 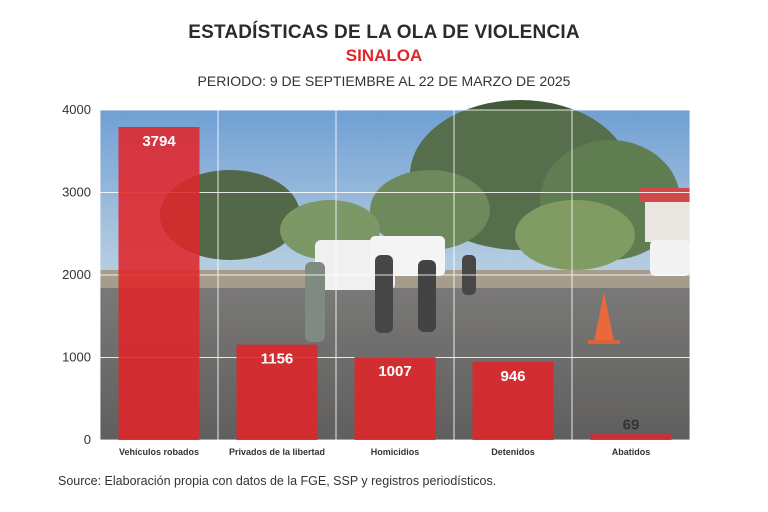 I want to click on value-label: 69, so click(x=631, y=424).